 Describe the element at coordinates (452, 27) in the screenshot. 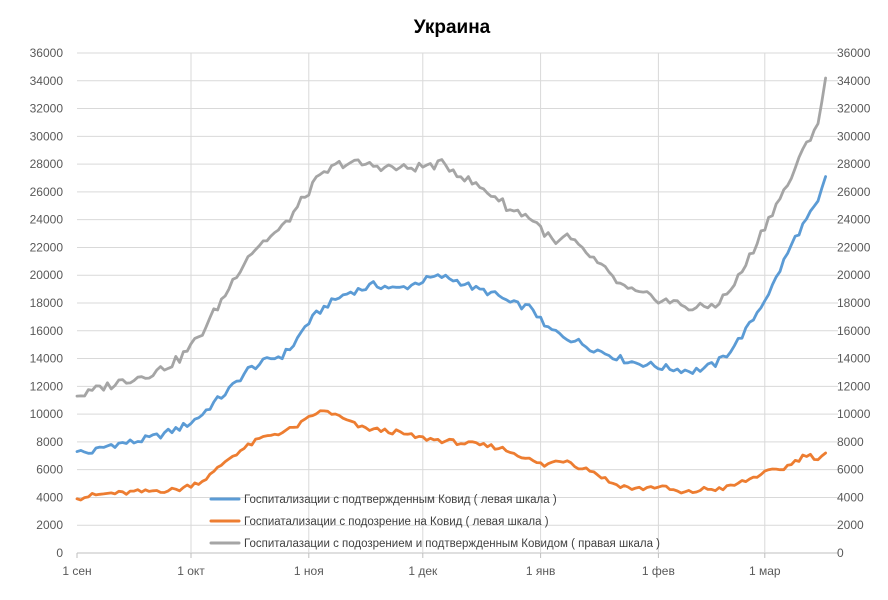

I see `chart-title: Украина` at that location.